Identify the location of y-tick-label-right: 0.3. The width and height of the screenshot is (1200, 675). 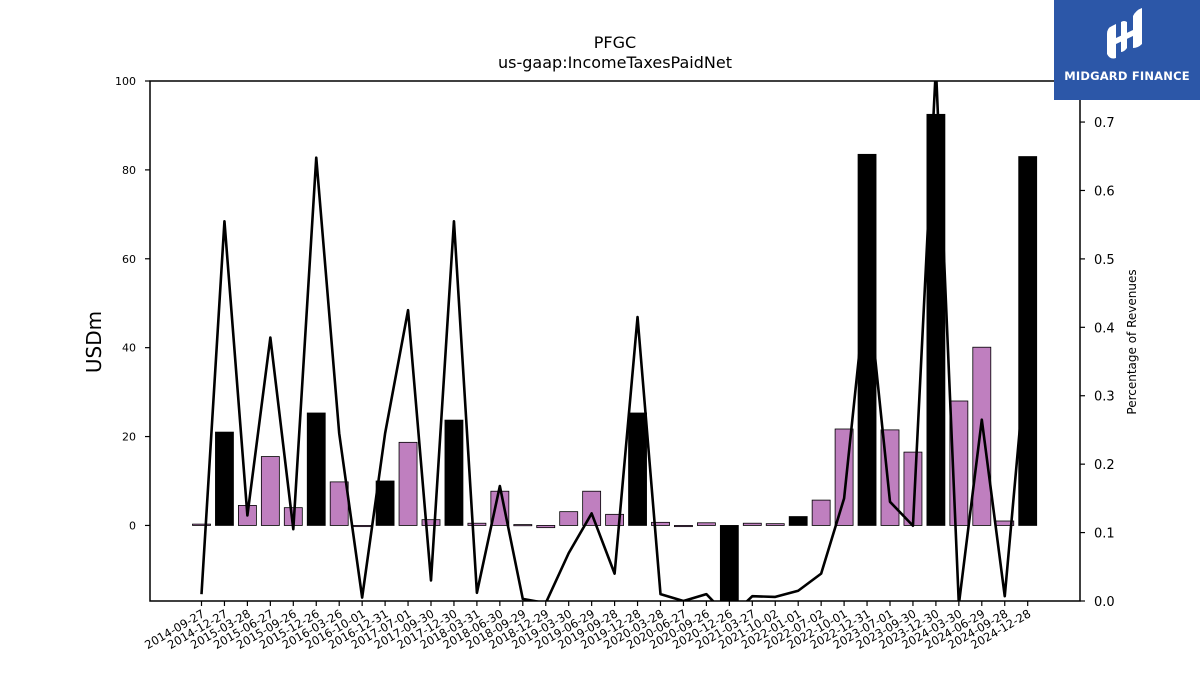
(1104, 397).